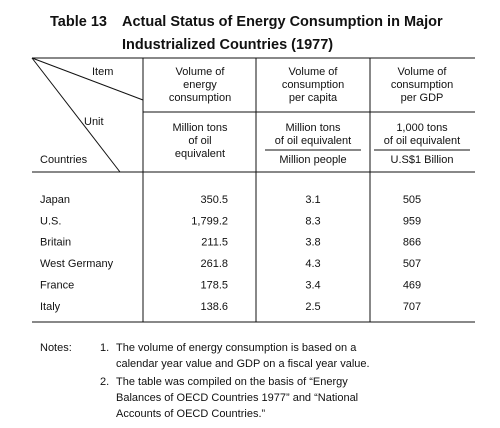 This screenshot has width=500, height=428. I want to click on corner-item: Item, so click(102, 72).